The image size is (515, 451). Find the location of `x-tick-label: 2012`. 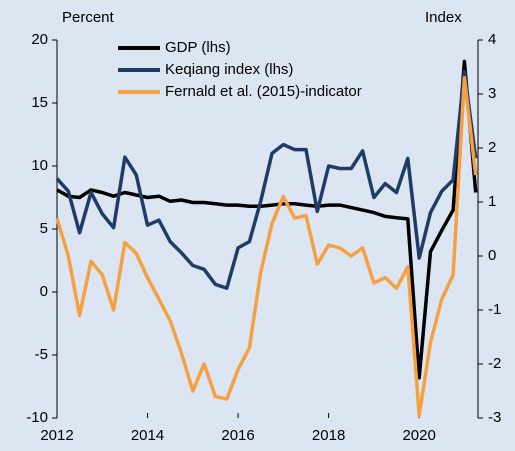

x-tick-label: 2012 is located at coordinates (56, 435).